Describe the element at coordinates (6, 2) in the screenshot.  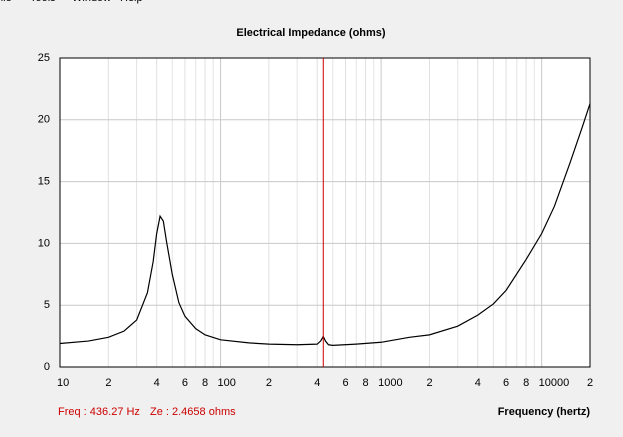
I see `menu-item: File` at that location.